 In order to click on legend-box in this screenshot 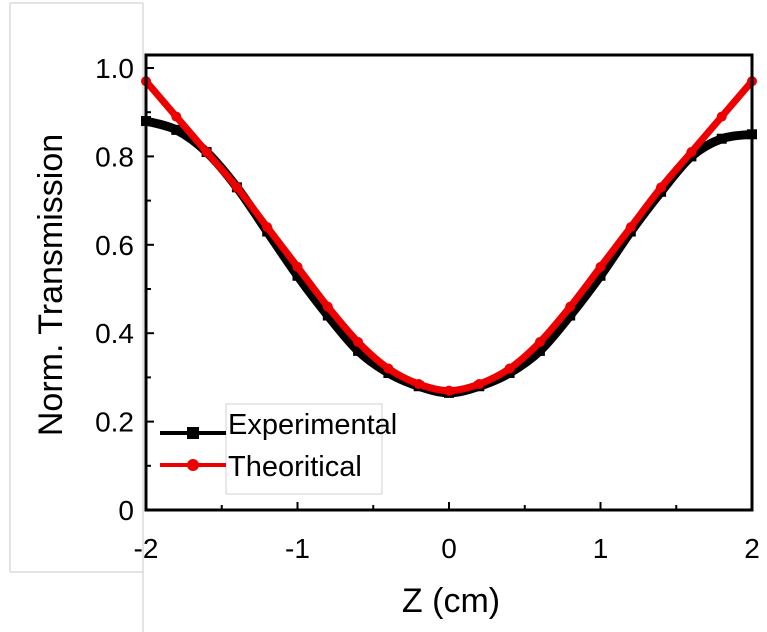, I will do `click(304, 449)`.